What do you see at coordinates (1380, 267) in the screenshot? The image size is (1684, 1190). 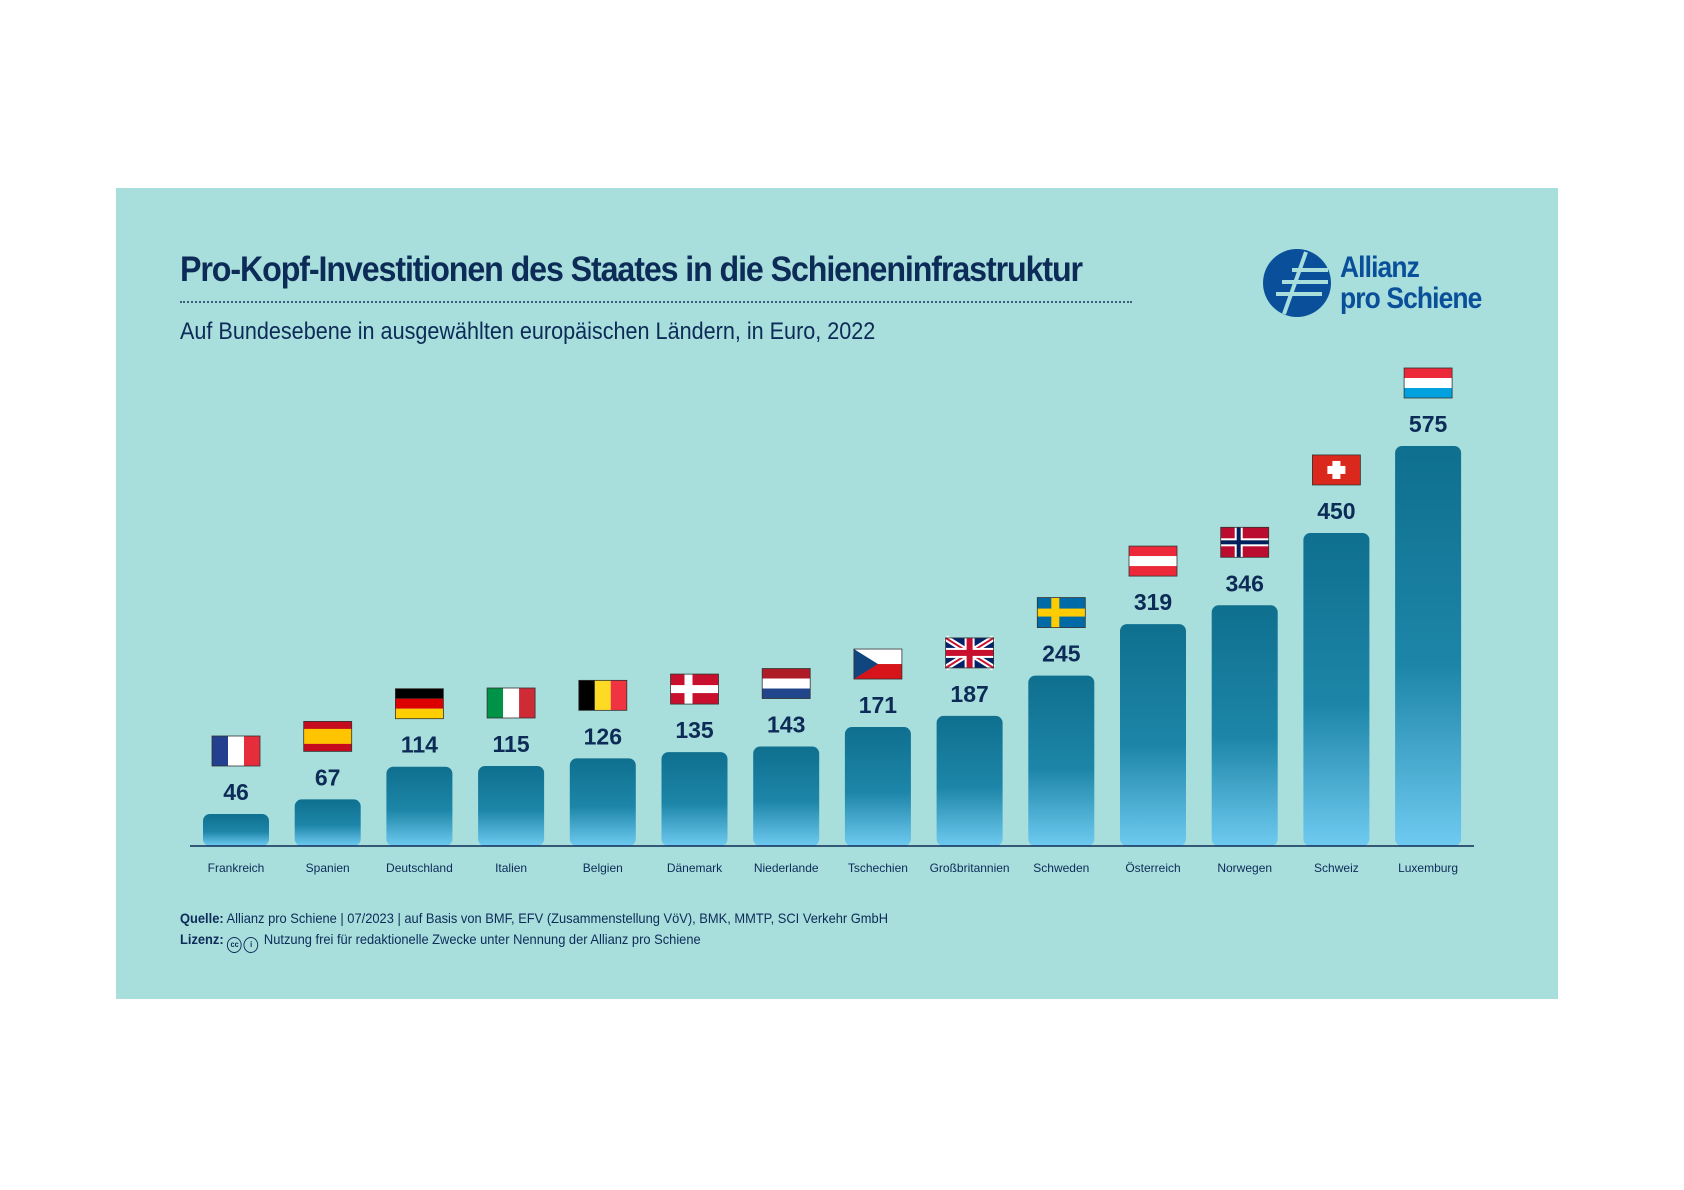 I see `logo-line1: Allianz` at bounding box center [1380, 267].